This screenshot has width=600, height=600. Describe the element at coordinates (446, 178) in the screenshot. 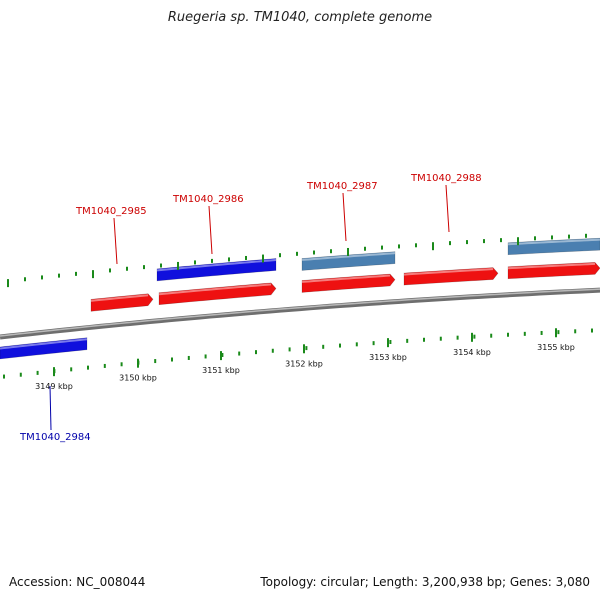

I see `gene-label: TM1040_2988` at that location.